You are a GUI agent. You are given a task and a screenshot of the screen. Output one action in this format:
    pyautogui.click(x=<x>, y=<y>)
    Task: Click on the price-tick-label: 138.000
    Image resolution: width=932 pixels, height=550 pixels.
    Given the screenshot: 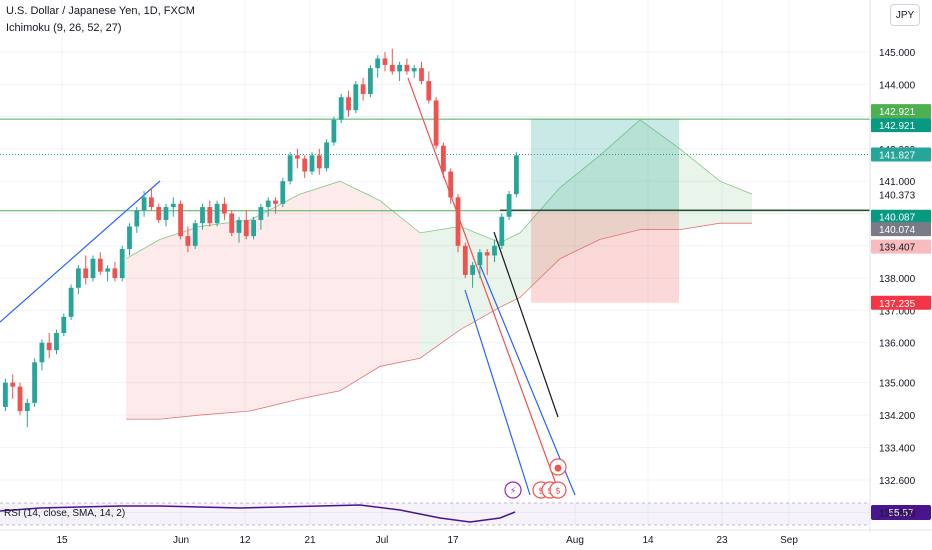 What is the action you would take?
    pyautogui.click(x=897, y=279)
    